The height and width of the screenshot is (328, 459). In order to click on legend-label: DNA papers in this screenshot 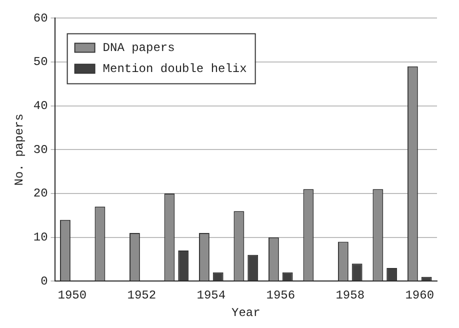, I will do `click(138, 47)`.